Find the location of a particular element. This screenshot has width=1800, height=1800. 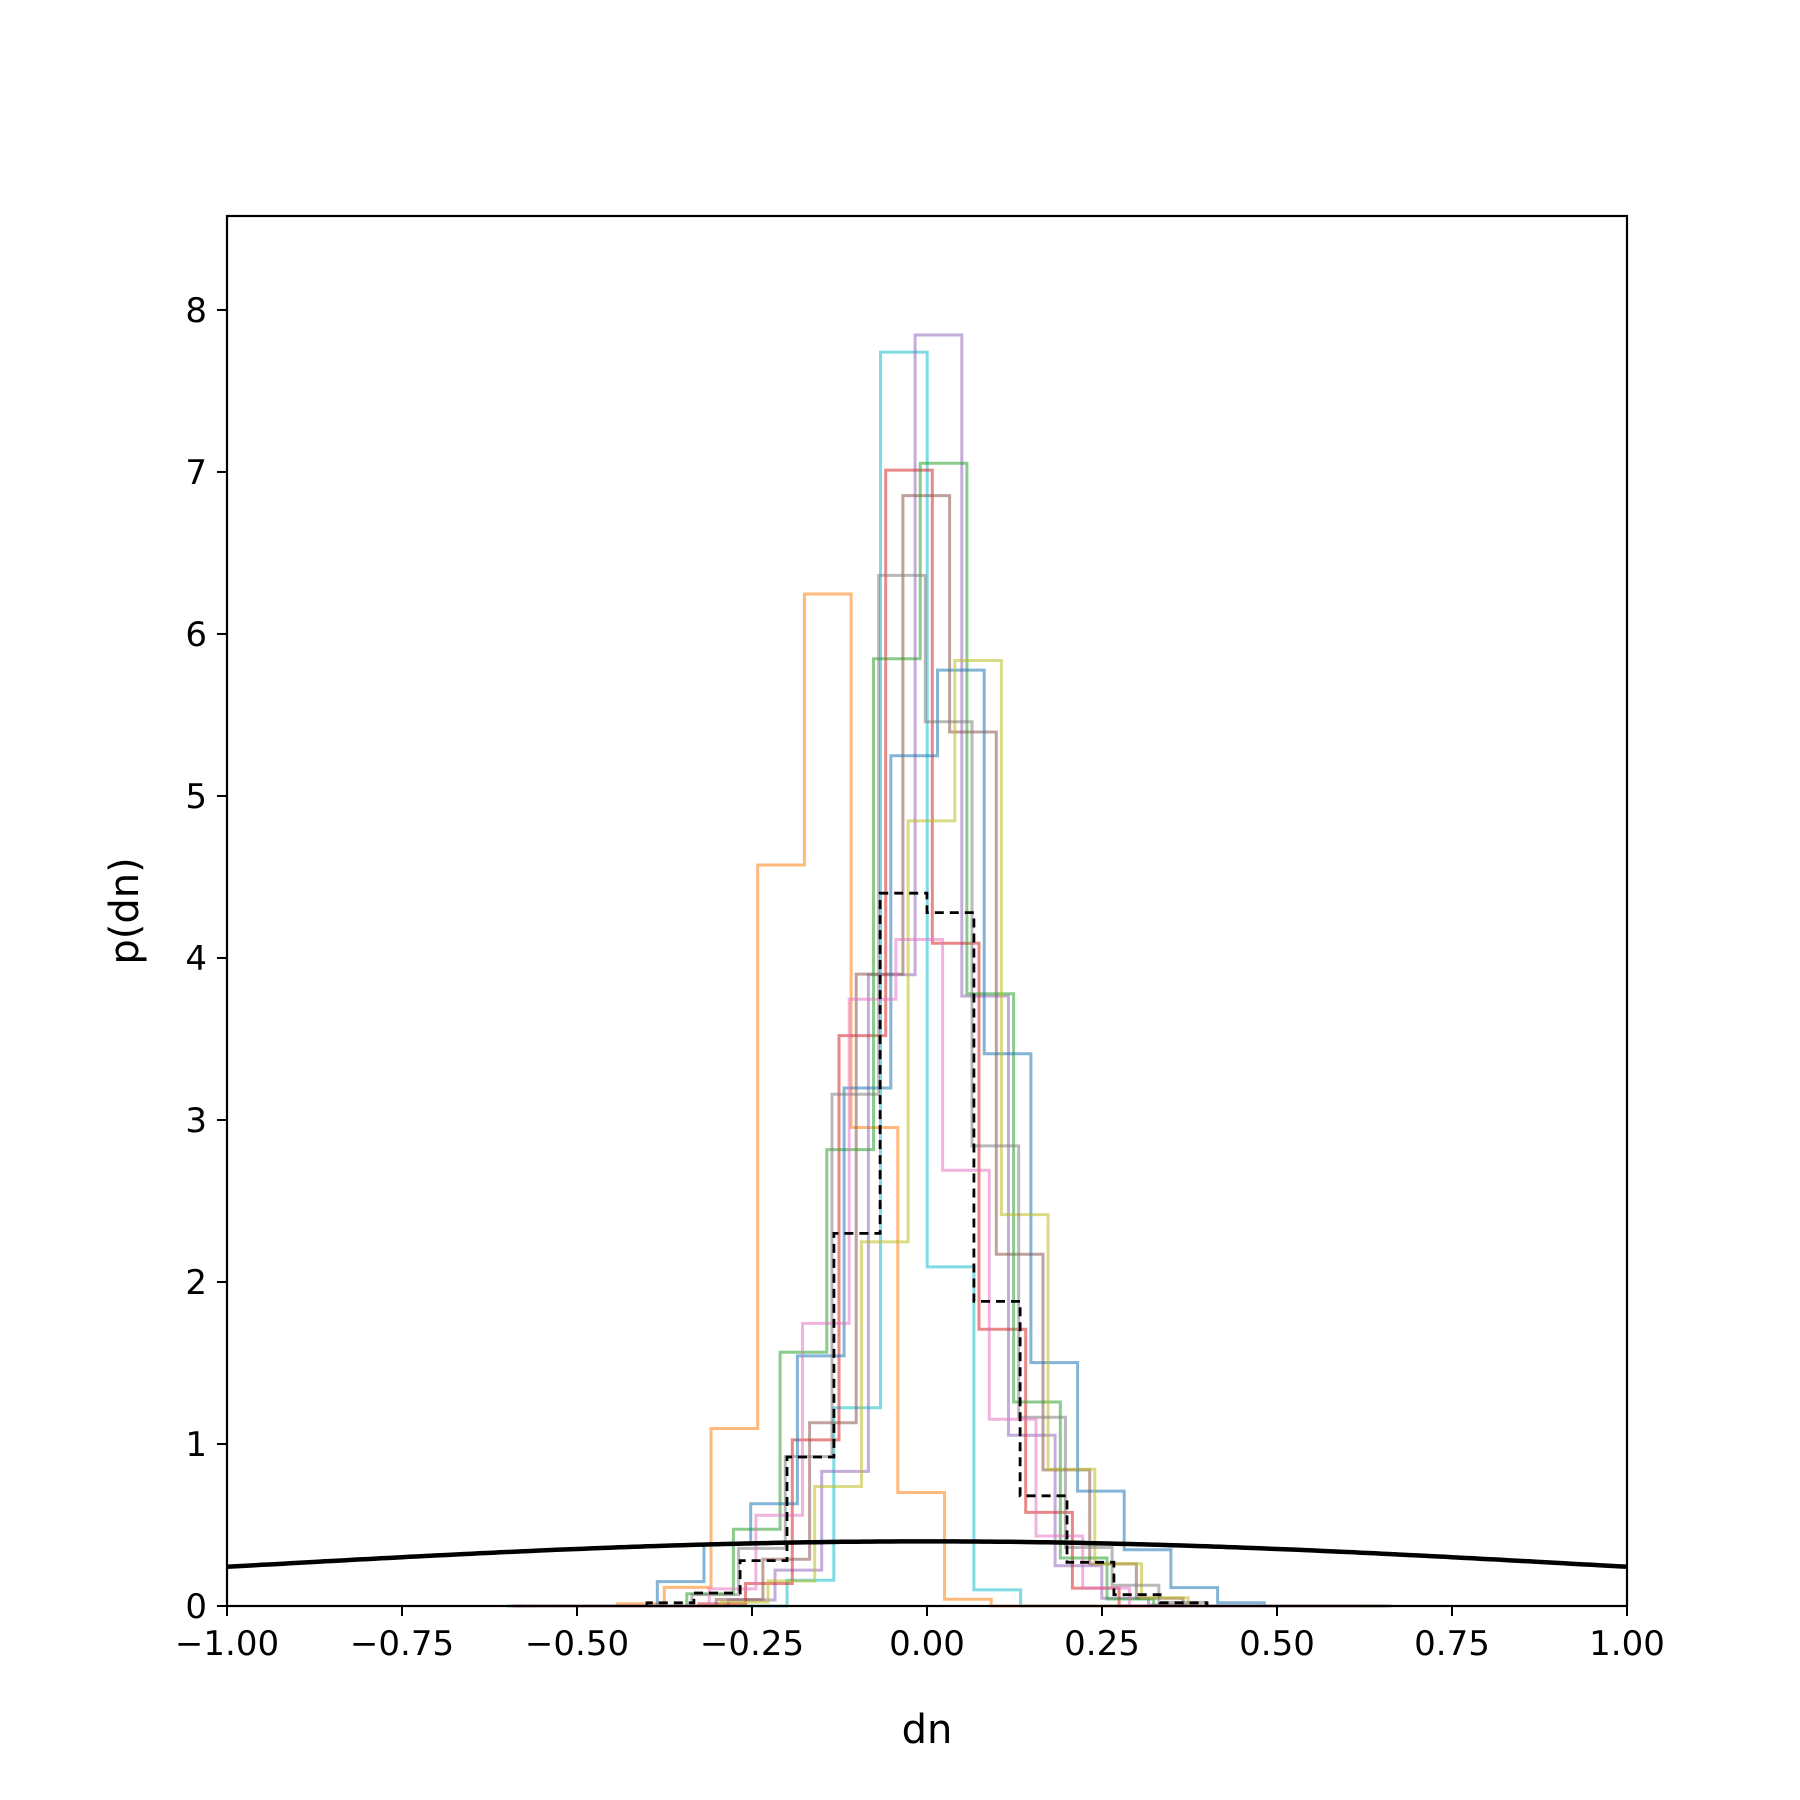

dashed-histogram-layer is located at coordinates (927, 1248).